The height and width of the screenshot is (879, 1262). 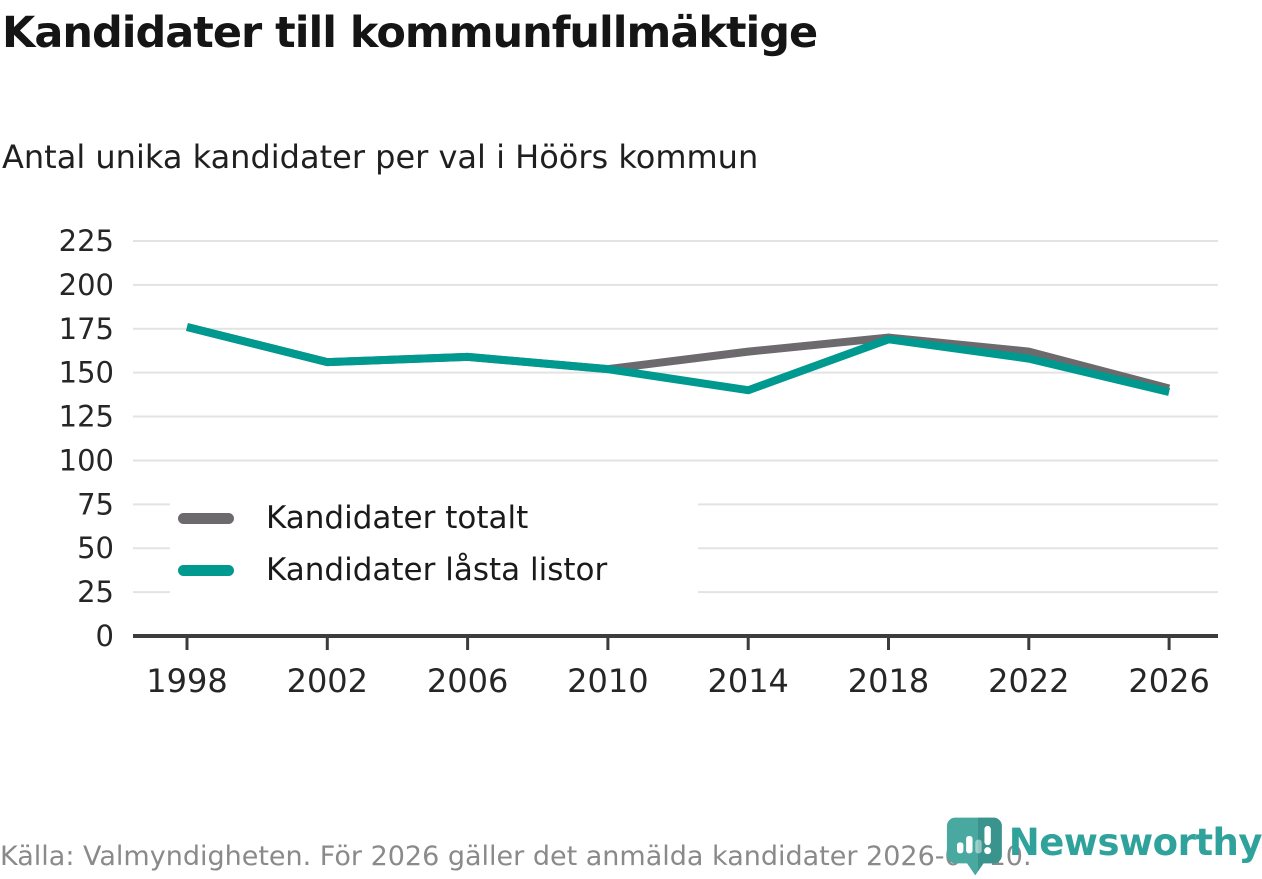 I want to click on x-tick-label: 2022, so click(x=1028, y=681).